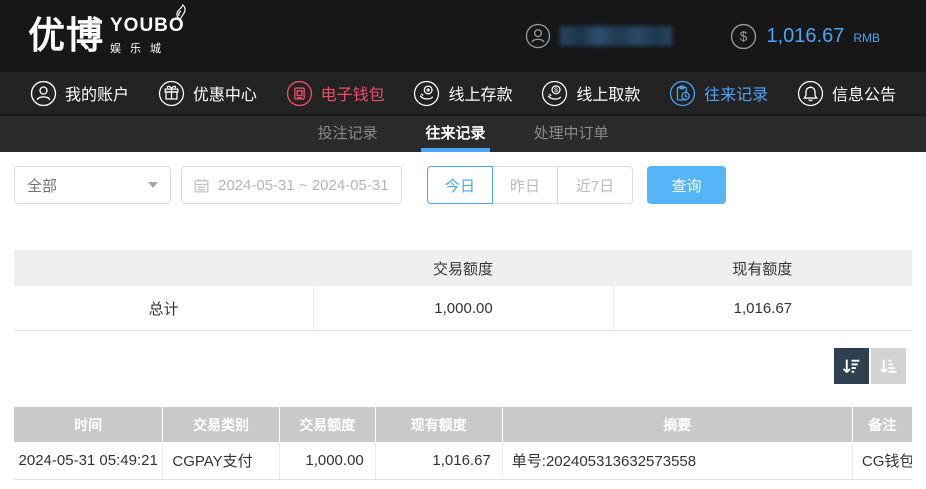  What do you see at coordinates (43, 93) in the screenshot?
I see `account-icon` at bounding box center [43, 93].